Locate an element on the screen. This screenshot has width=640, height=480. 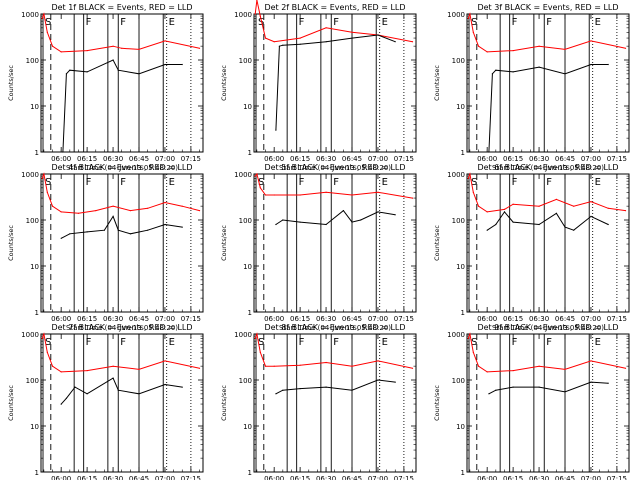
panel-title: Det 8f BLACK = Events, RED = LLD is located at coordinates (334, 327).